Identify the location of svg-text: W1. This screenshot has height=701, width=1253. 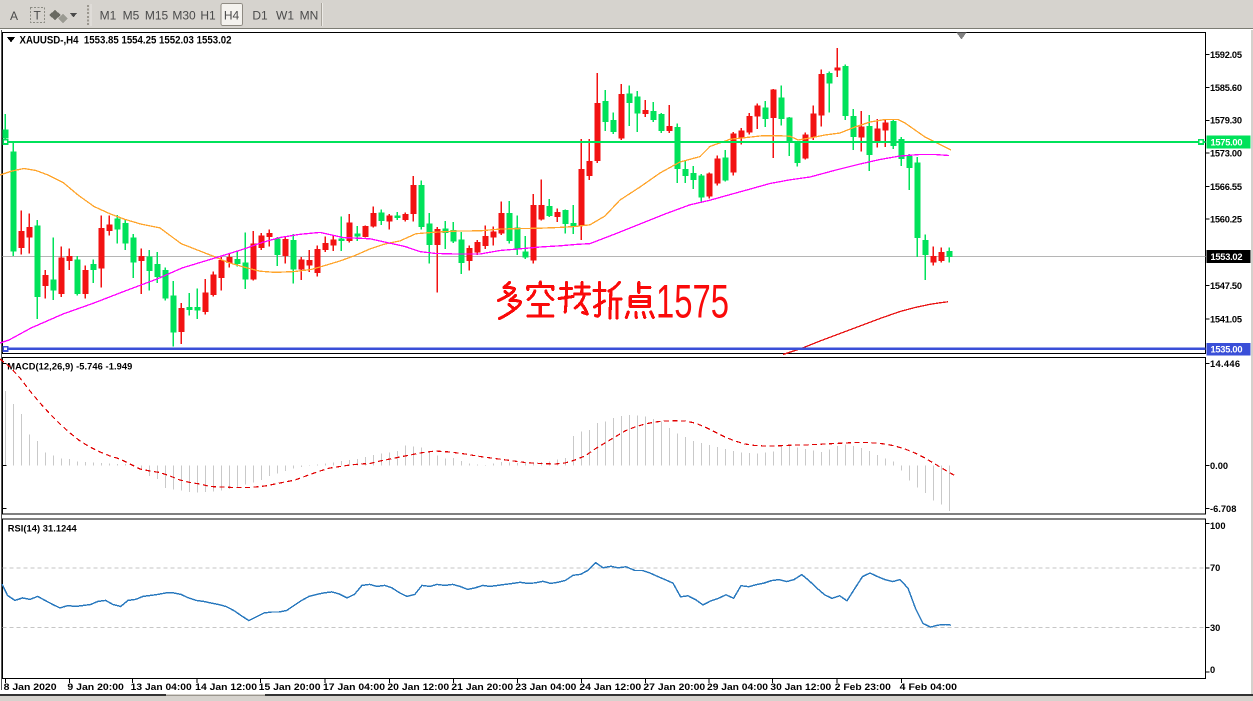
(285, 16).